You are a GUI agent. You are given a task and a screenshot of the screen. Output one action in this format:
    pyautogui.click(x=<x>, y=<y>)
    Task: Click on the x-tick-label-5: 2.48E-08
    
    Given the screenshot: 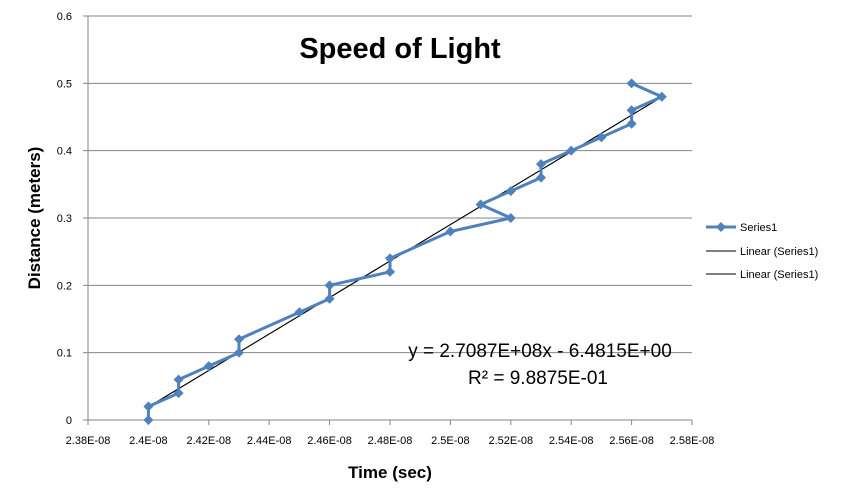 What is the action you would take?
    pyautogui.click(x=390, y=441)
    